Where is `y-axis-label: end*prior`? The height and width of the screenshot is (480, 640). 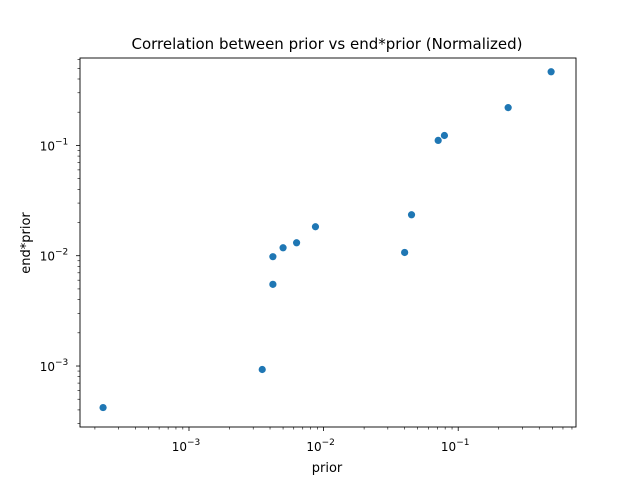 y-axis-label: end*prior is located at coordinates (26, 243).